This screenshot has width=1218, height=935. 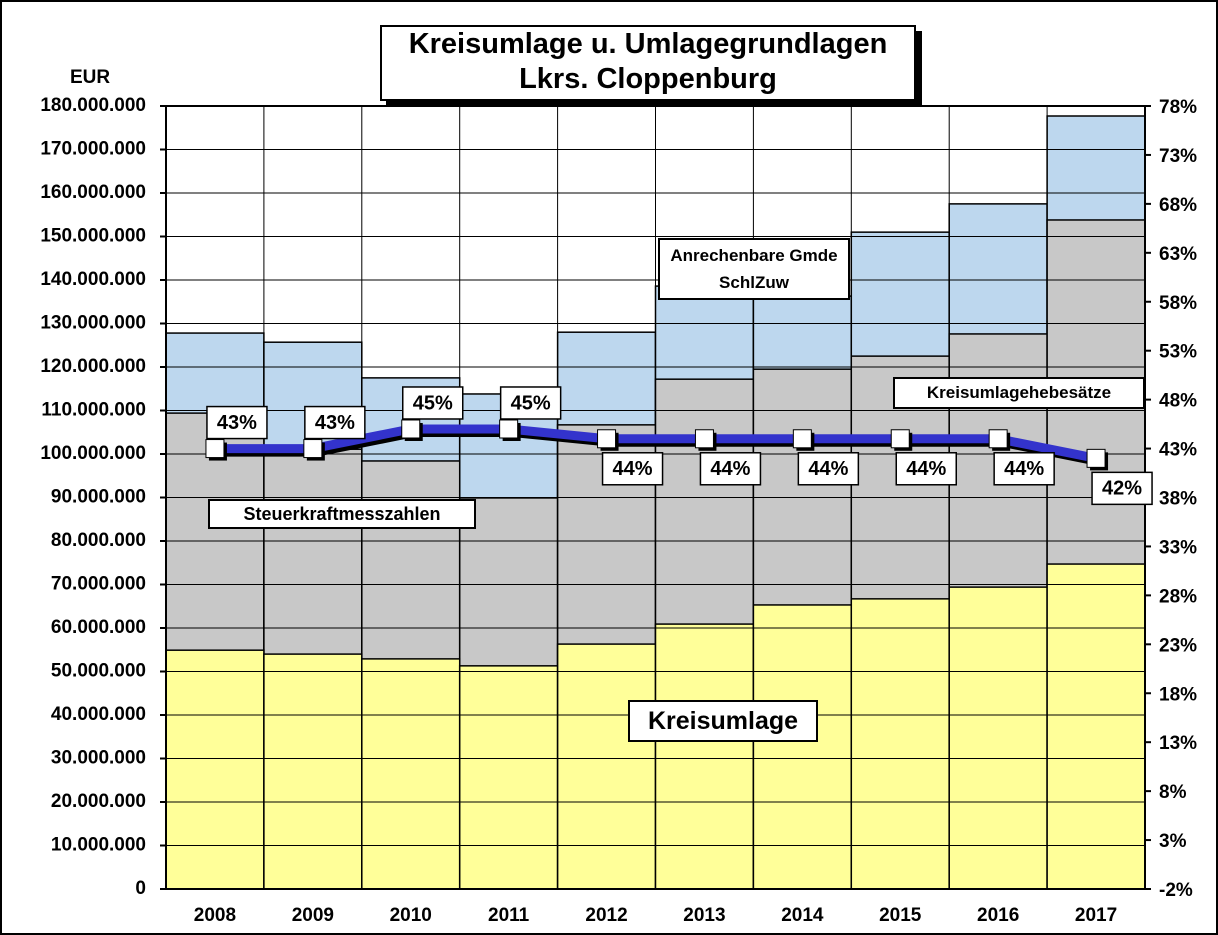 I want to click on y2-tick-label: 73%, so click(x=1178, y=156).